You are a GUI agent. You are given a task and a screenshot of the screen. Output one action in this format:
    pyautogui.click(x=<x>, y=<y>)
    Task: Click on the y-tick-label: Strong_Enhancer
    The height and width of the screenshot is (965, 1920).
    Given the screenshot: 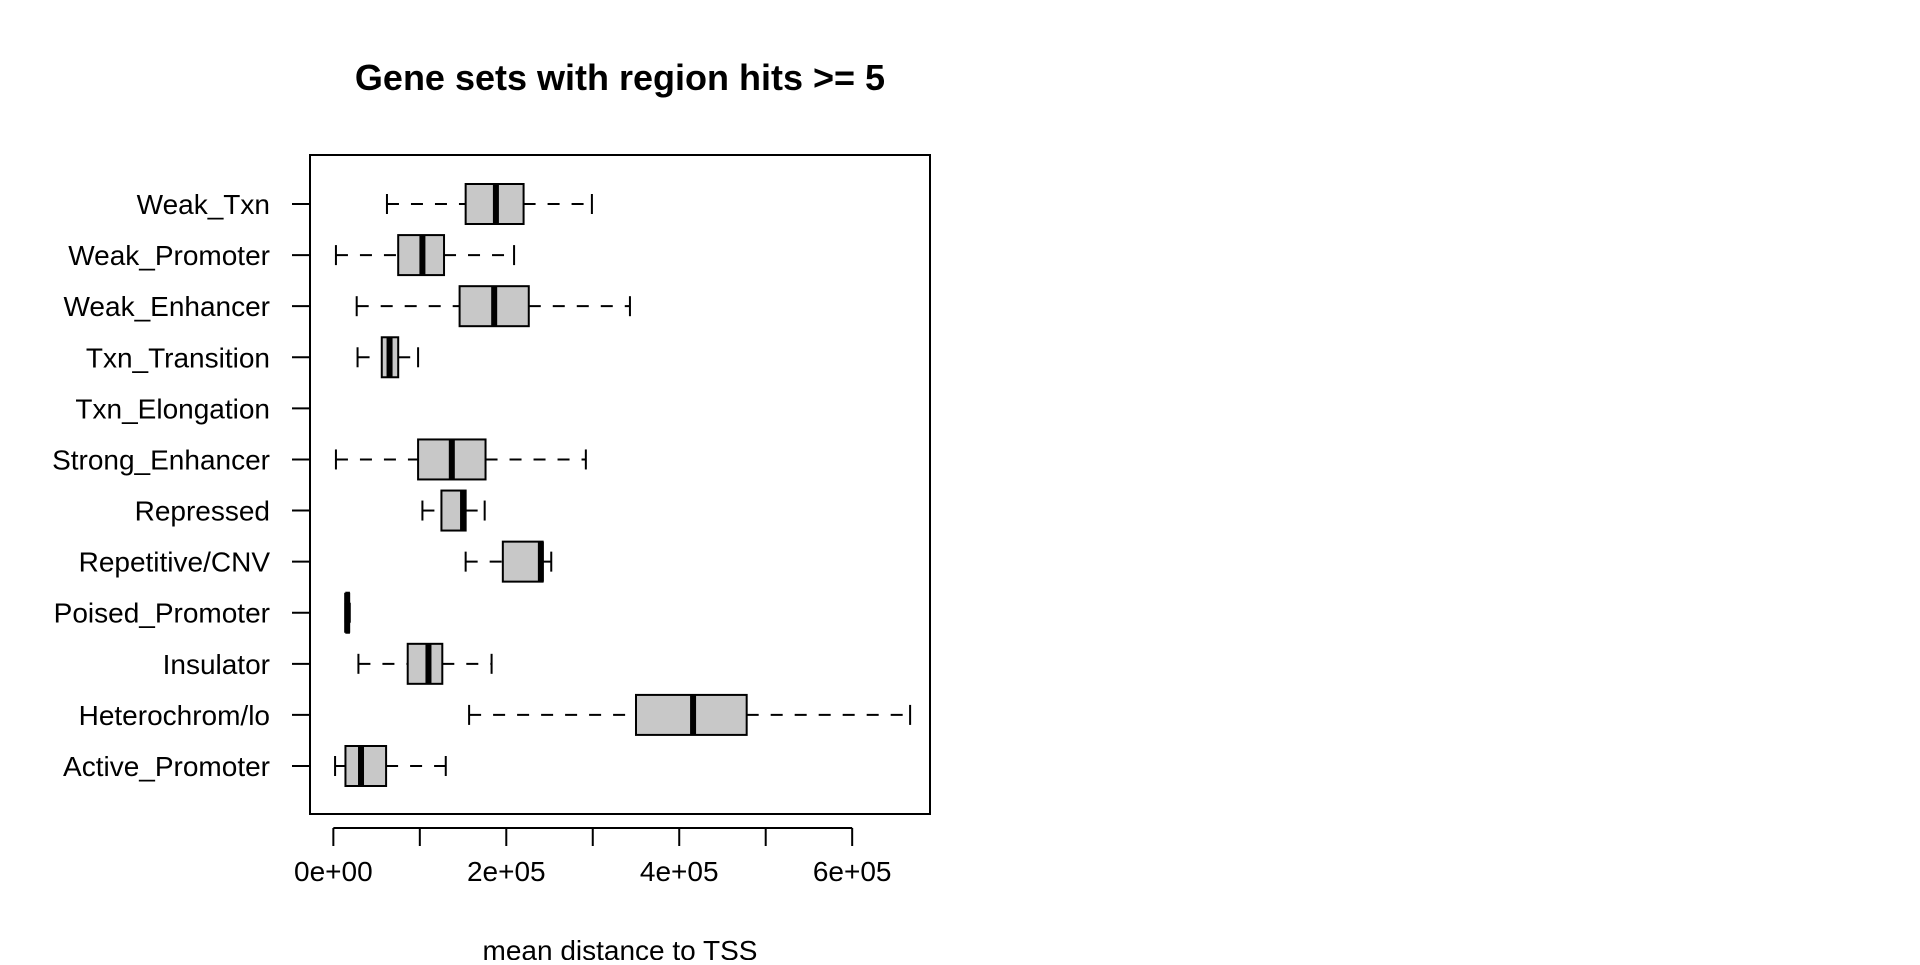 What is the action you would take?
    pyautogui.click(x=161, y=459)
    